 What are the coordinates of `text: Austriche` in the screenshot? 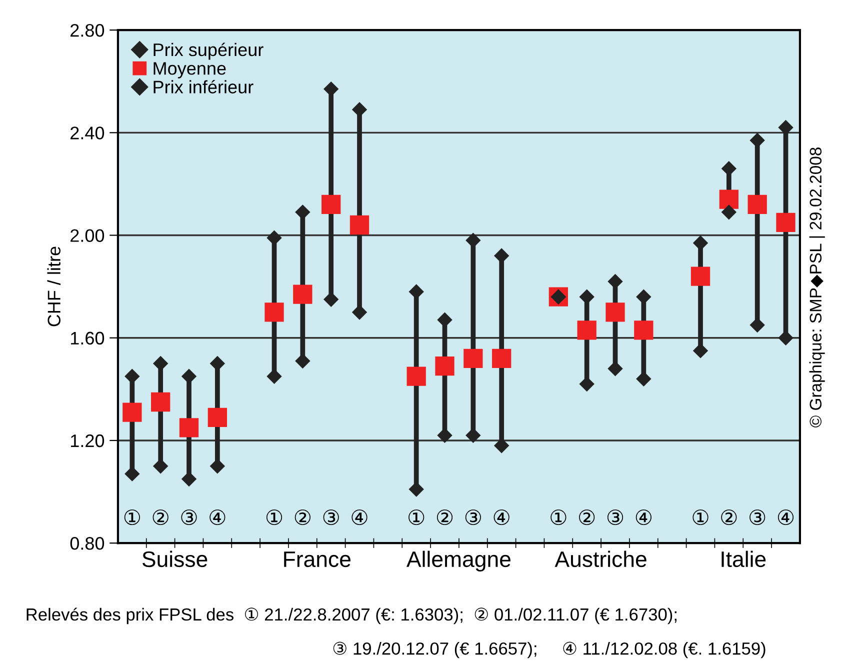 It's located at (600, 559).